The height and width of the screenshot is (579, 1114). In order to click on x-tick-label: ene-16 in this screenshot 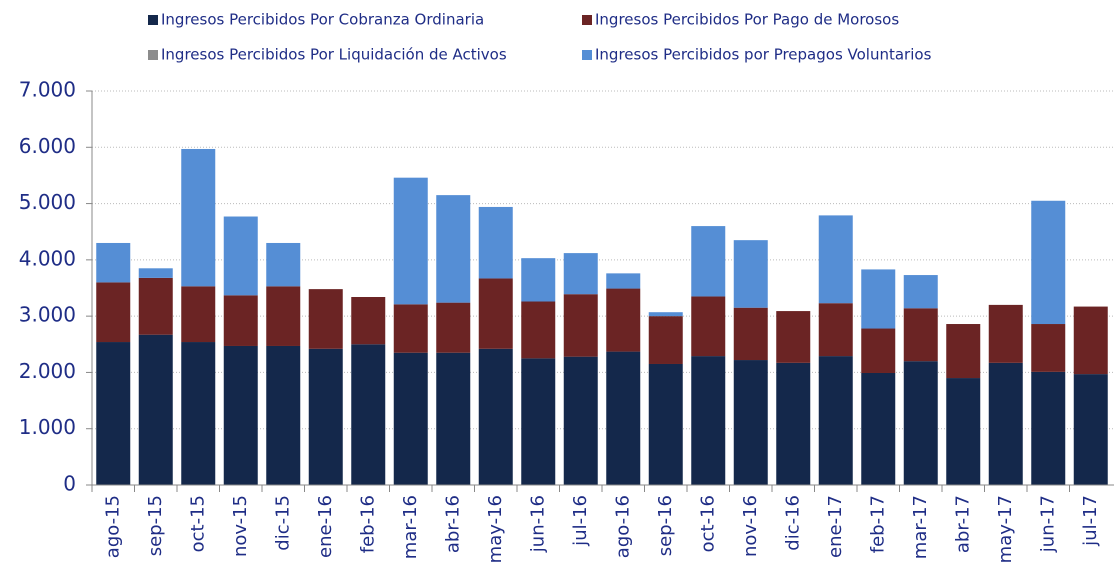, I will do `click(325, 526)`.